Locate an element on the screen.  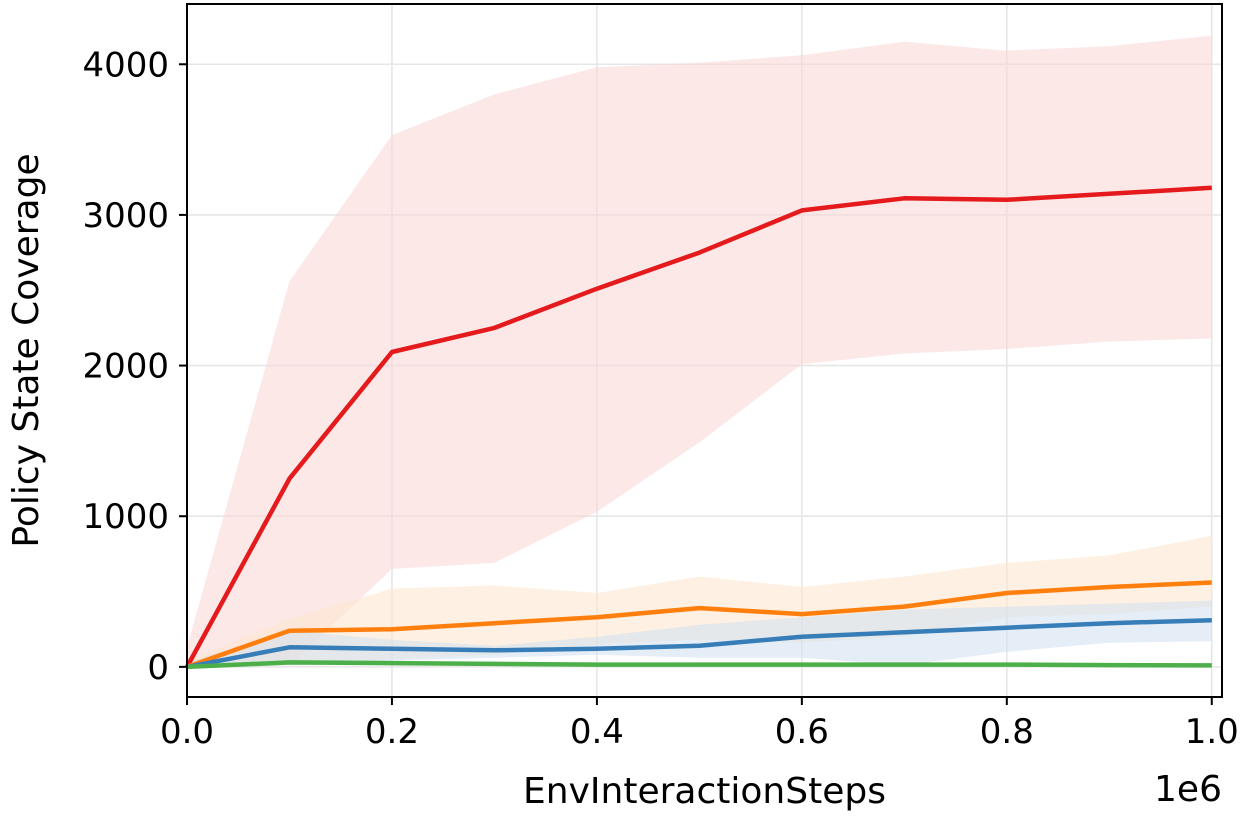
y-tick-label: 2000 is located at coordinates (125, 367).